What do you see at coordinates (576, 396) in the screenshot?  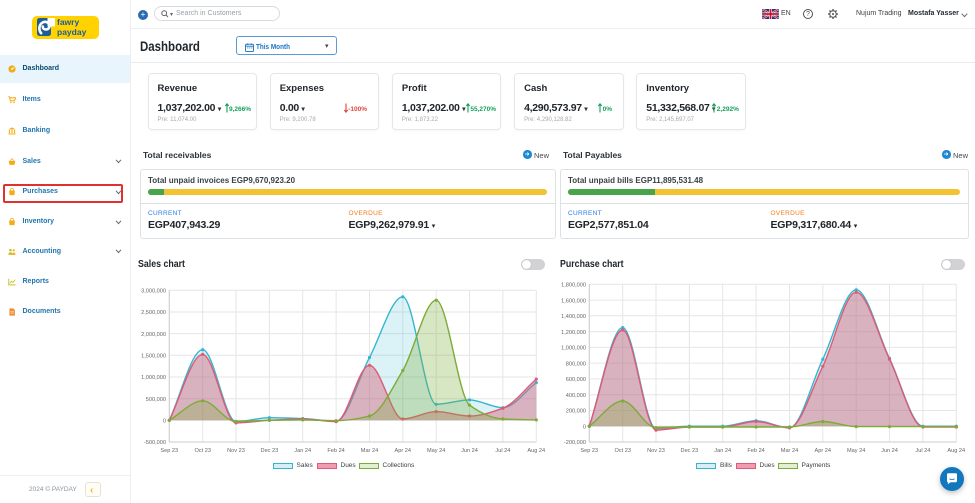 I see `svg-text: 400,000` at bounding box center [576, 396].